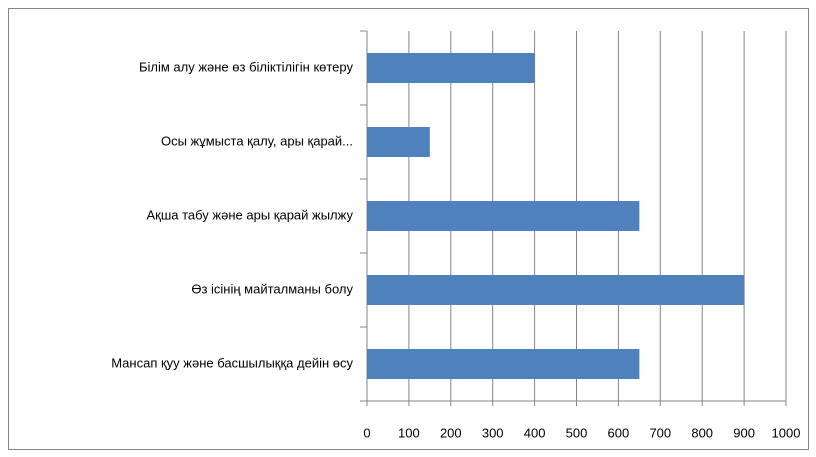 This screenshot has height=457, width=816. What do you see at coordinates (660, 432) in the screenshot?
I see `x-tick-label: 700` at bounding box center [660, 432].